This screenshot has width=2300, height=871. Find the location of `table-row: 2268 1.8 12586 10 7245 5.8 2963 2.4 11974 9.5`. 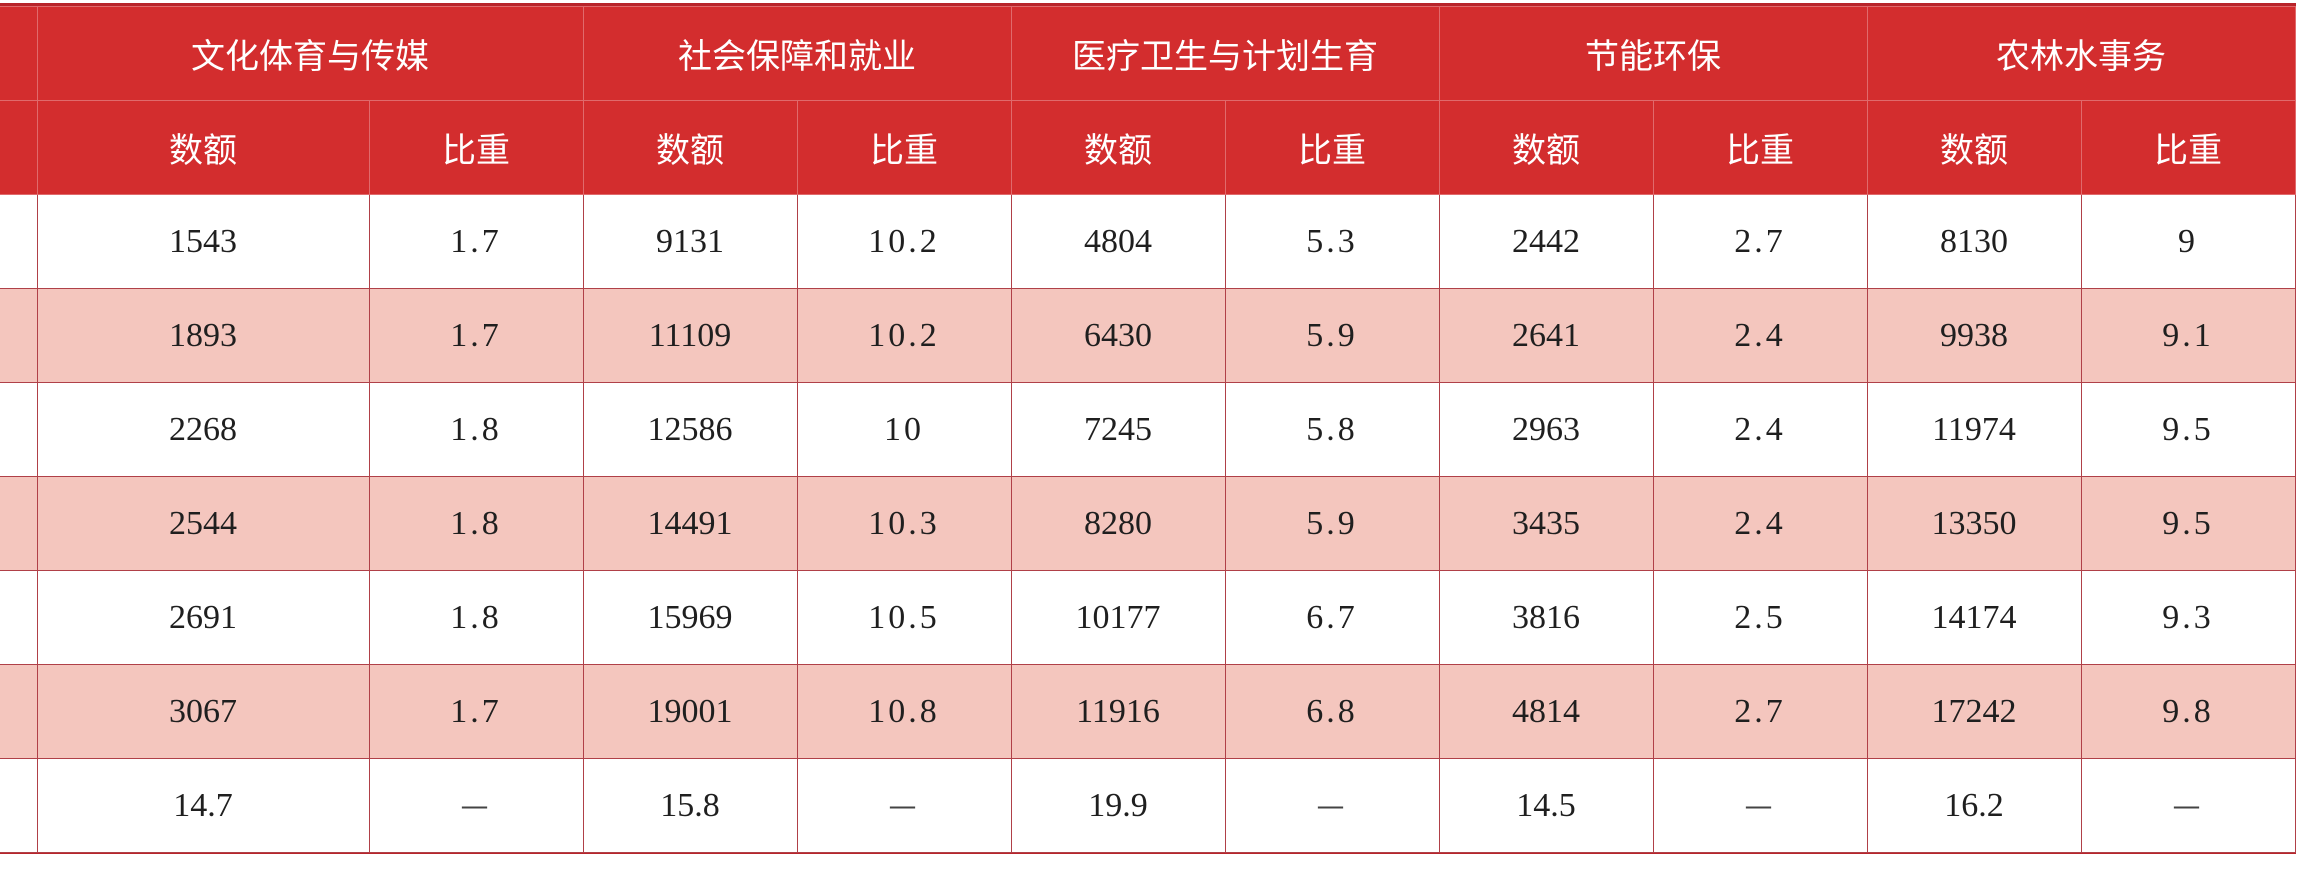

table-row: 2268 1.8 12586 10 7245 5.8 2963 2.4 11974 9.5 is located at coordinates (1148, 429).